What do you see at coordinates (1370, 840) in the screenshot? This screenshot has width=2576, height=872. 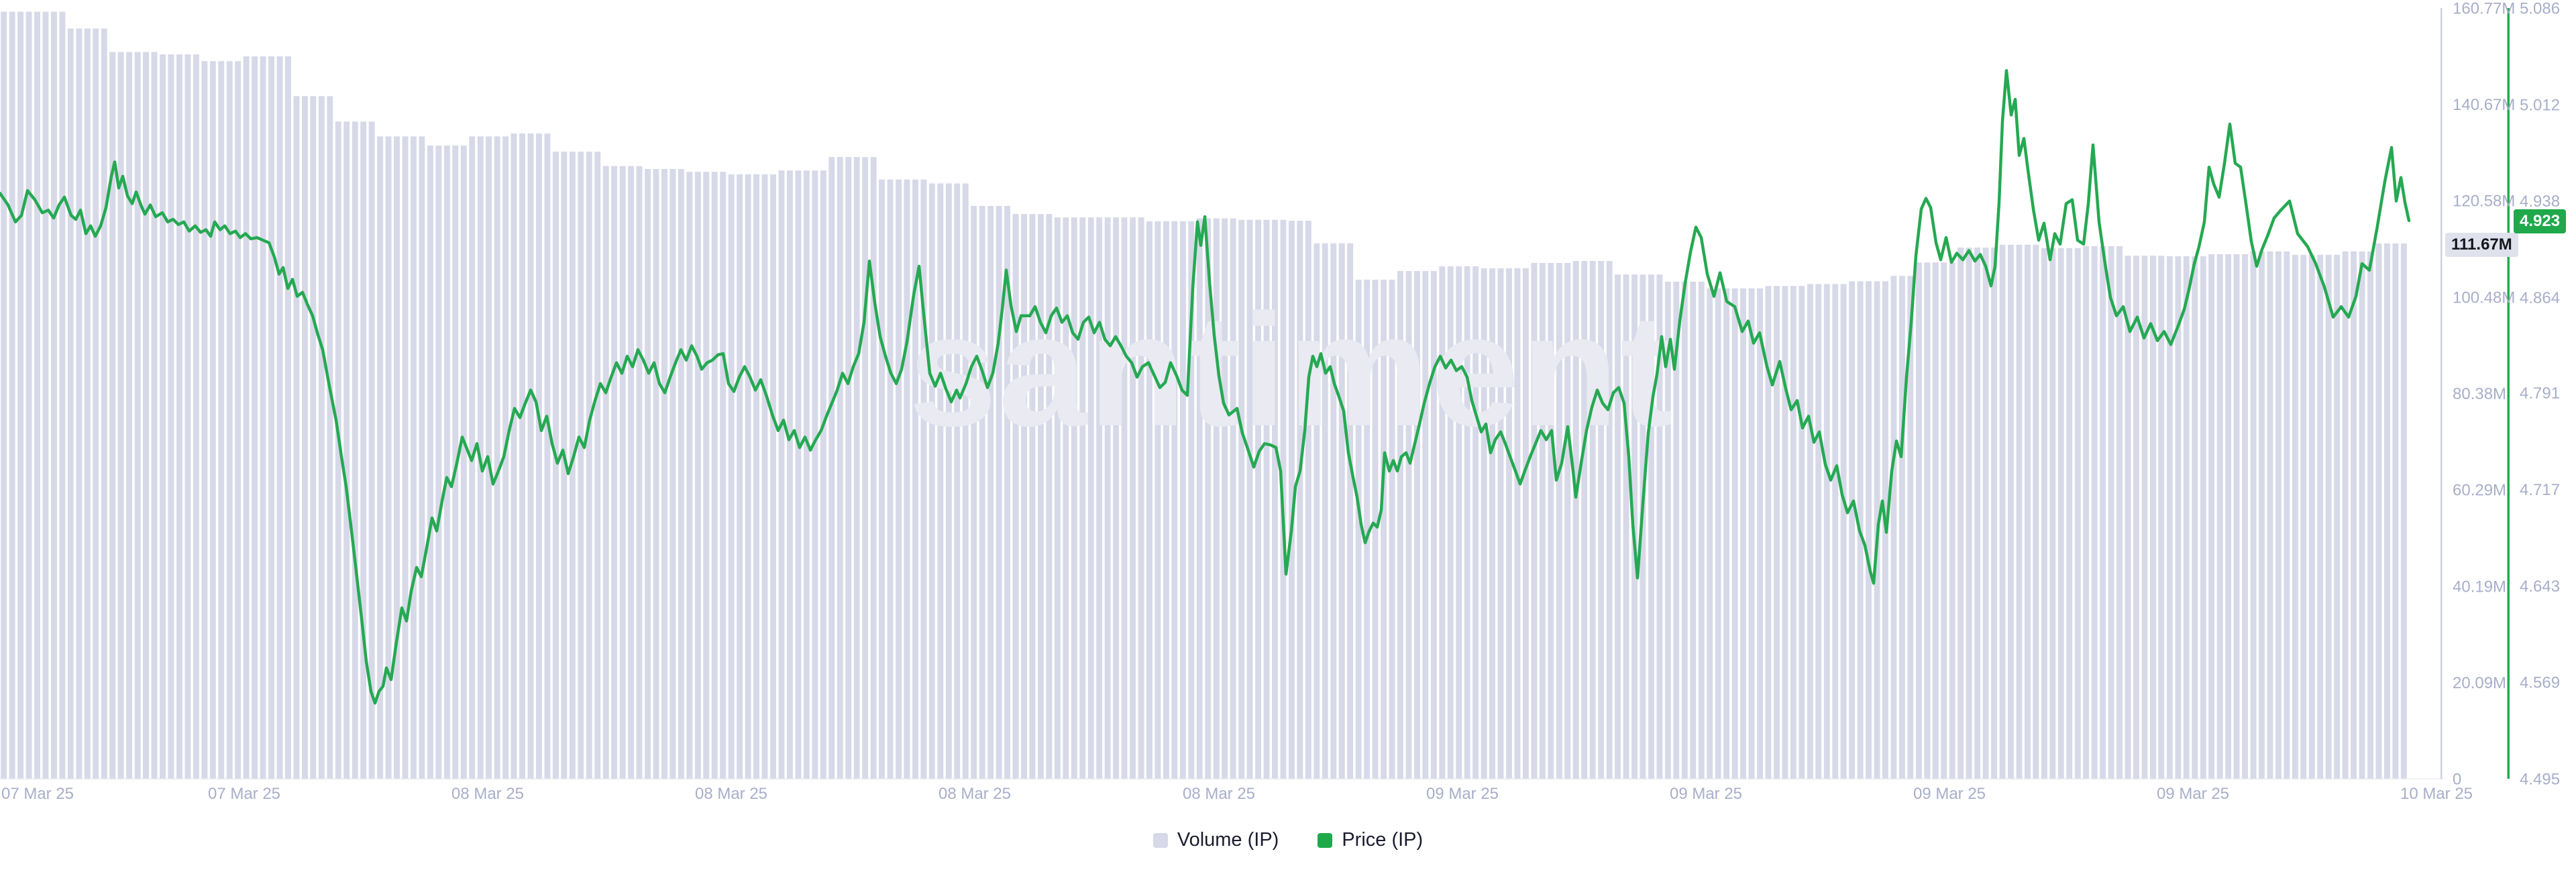 I see `legend-item-price: Price (IP)` at bounding box center [1370, 840].